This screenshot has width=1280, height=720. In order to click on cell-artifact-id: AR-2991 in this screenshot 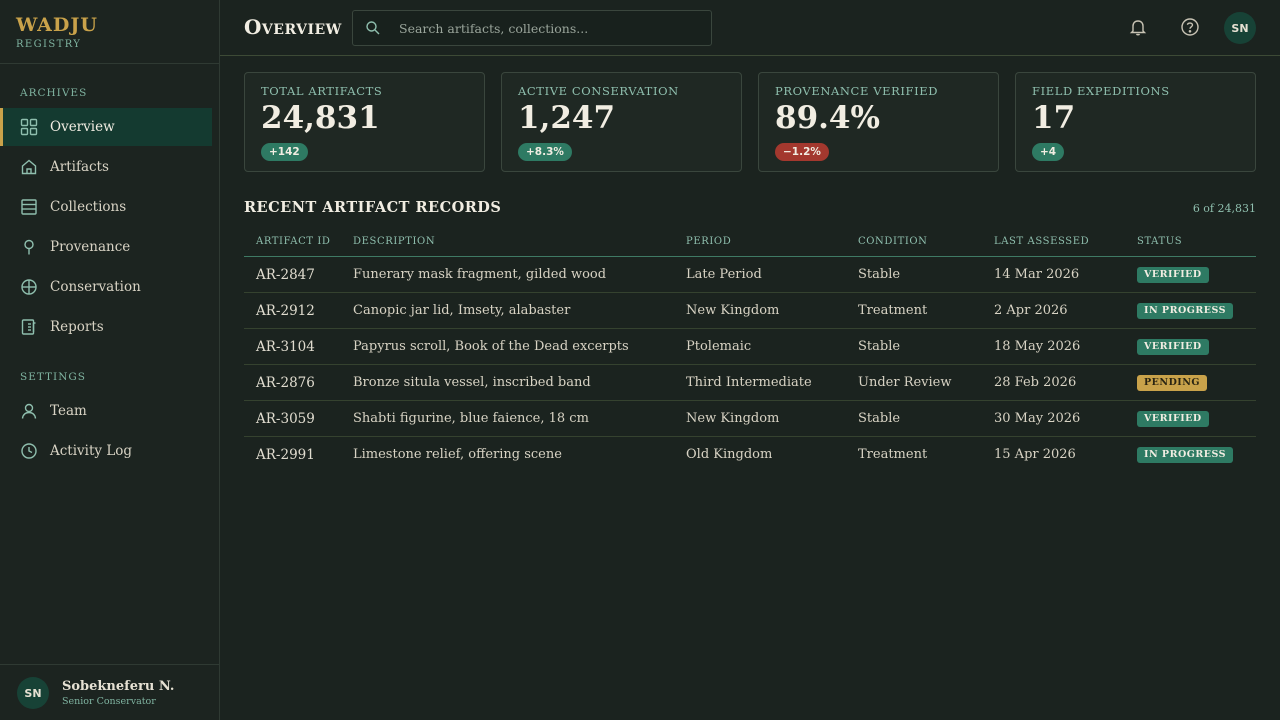, I will do `click(285, 455)`.